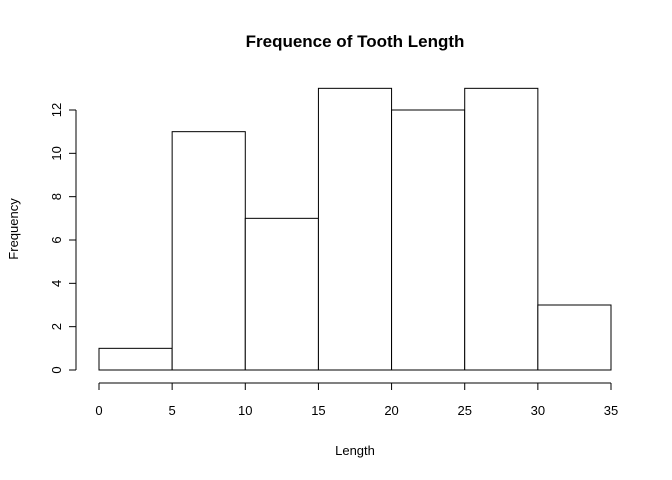 The height and width of the screenshot is (480, 672). What do you see at coordinates (391, 410) in the screenshot?
I see `x-tick-label: 20` at bounding box center [391, 410].